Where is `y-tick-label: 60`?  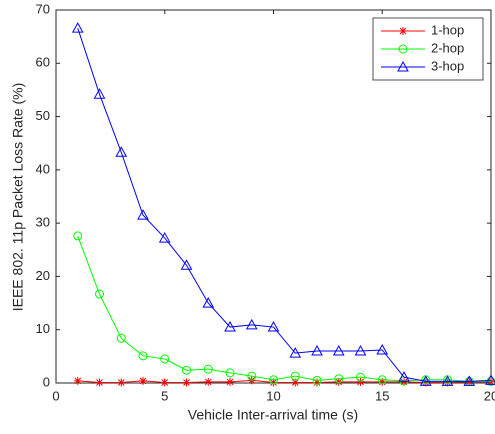 y-tick-label: 60 is located at coordinates (43, 62).